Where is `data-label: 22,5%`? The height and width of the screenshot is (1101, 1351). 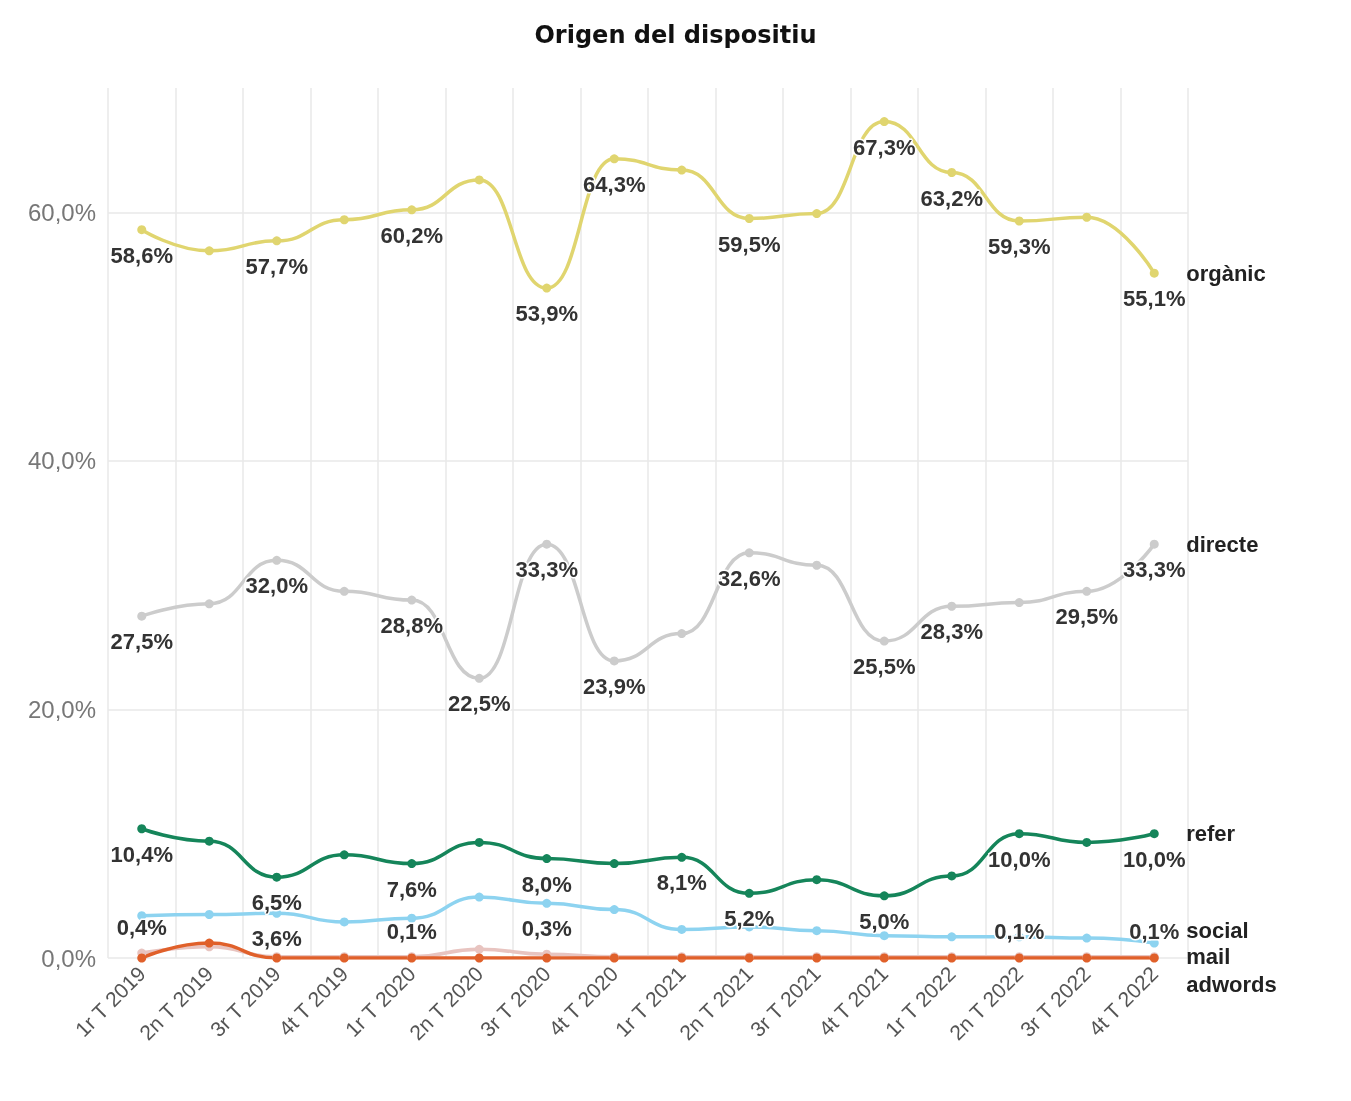 data-label: 22,5% is located at coordinates (479, 704).